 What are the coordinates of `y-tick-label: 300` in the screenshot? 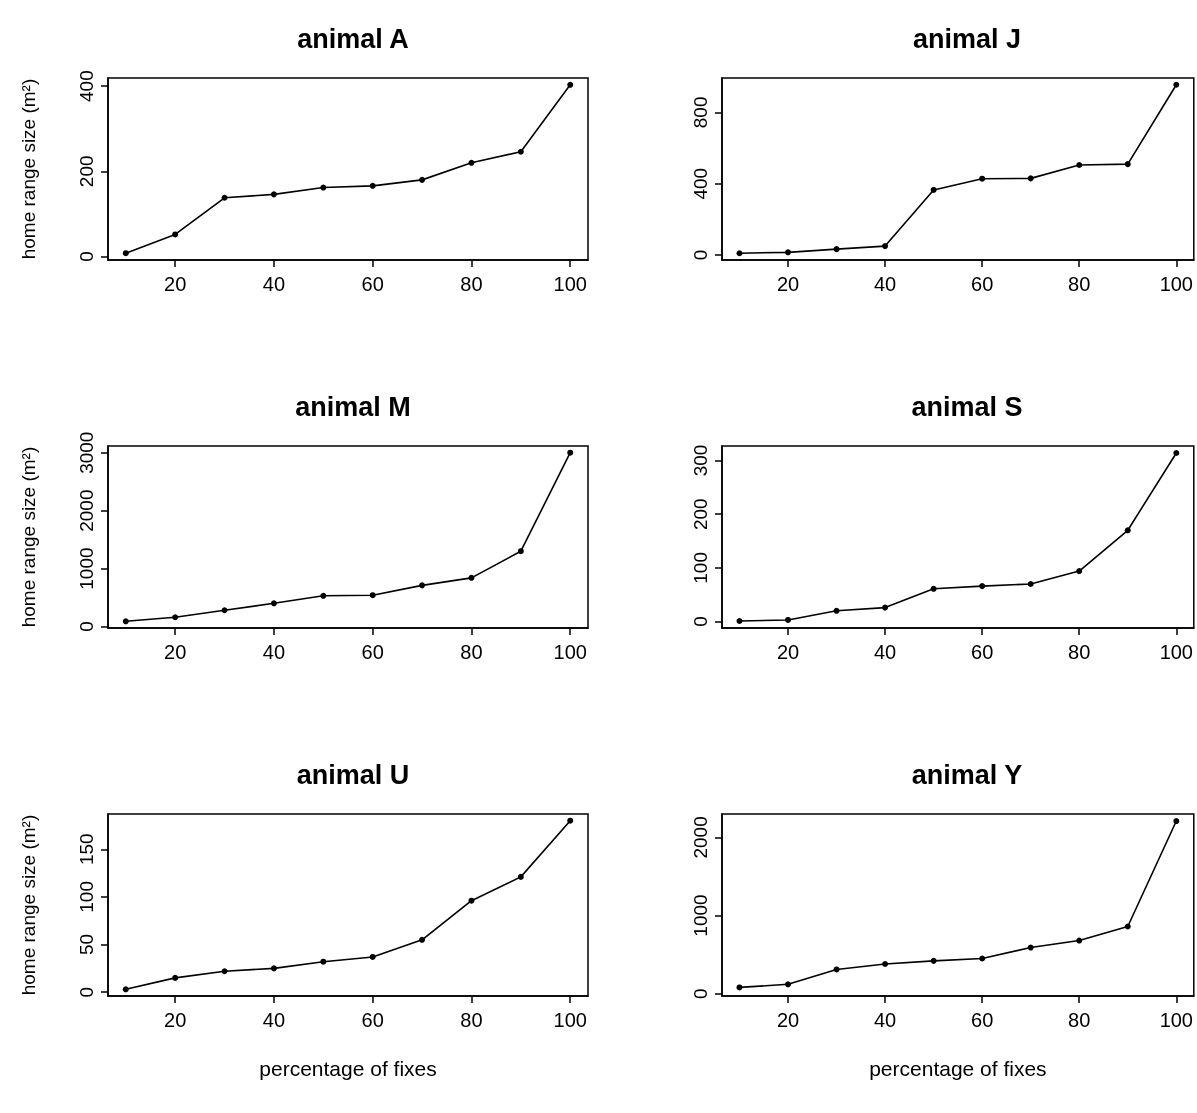 It's located at (700, 460).